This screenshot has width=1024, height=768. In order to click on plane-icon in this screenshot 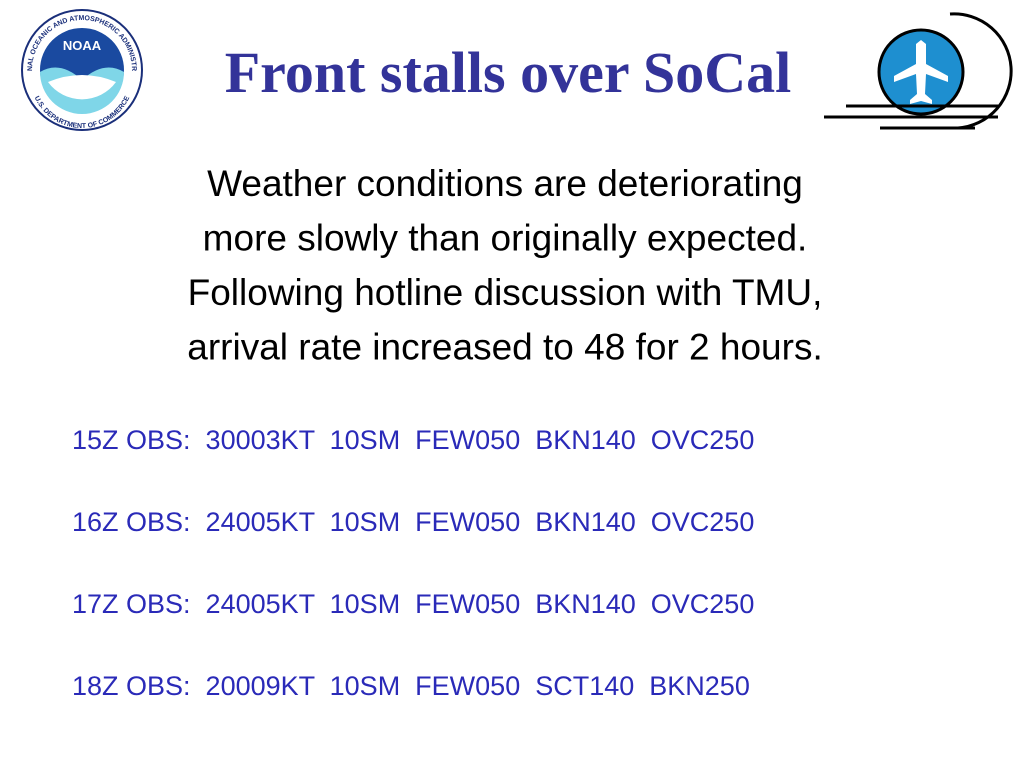, I will do `click(918, 71)`.